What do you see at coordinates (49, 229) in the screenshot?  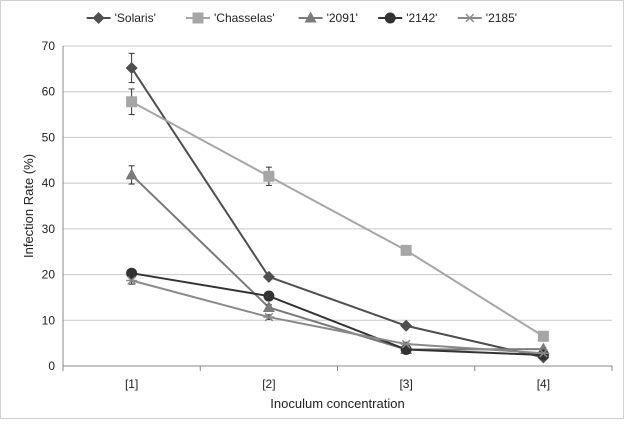 I see `y-tick-label: 30` at bounding box center [49, 229].